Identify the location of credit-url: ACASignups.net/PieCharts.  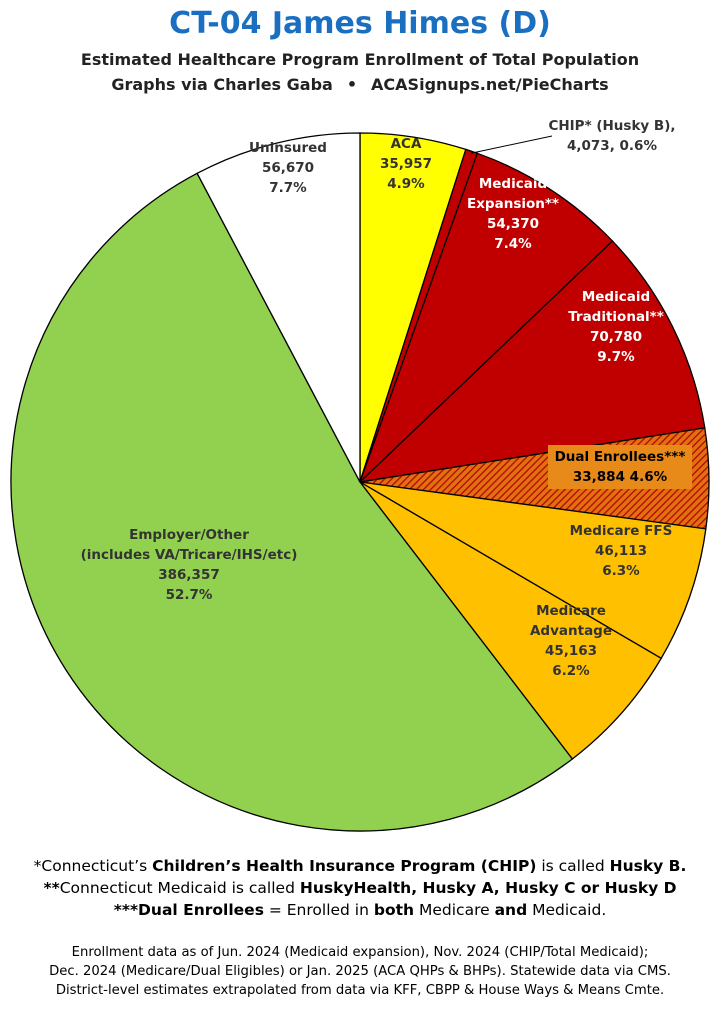
(490, 84).